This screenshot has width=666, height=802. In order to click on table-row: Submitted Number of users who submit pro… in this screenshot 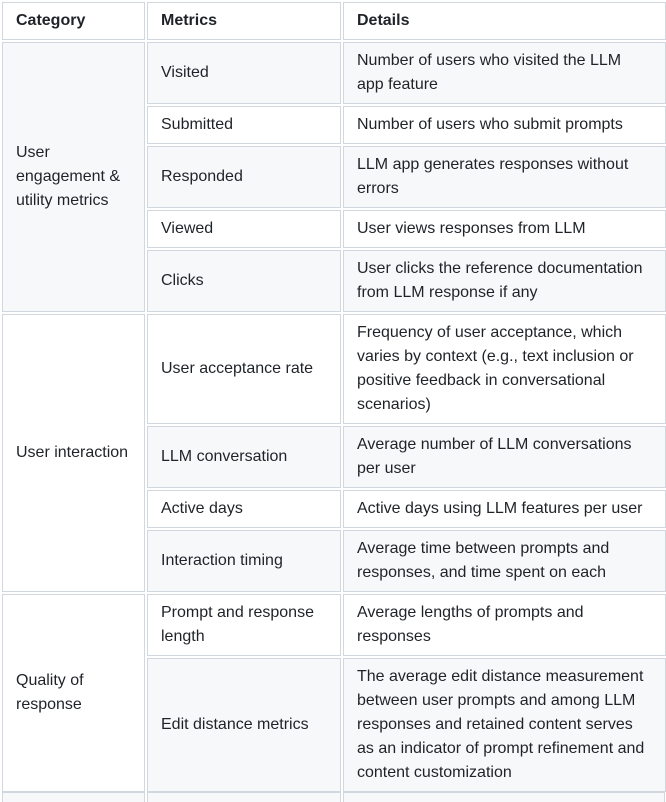, I will do `click(334, 125)`.